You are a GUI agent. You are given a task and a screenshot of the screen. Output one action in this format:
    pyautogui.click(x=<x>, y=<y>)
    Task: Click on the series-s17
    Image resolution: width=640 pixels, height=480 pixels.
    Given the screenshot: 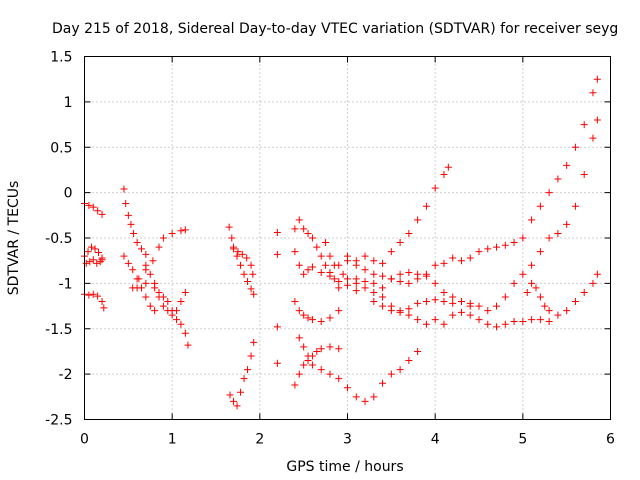 What is the action you would take?
    pyautogui.click(x=317, y=366)
    